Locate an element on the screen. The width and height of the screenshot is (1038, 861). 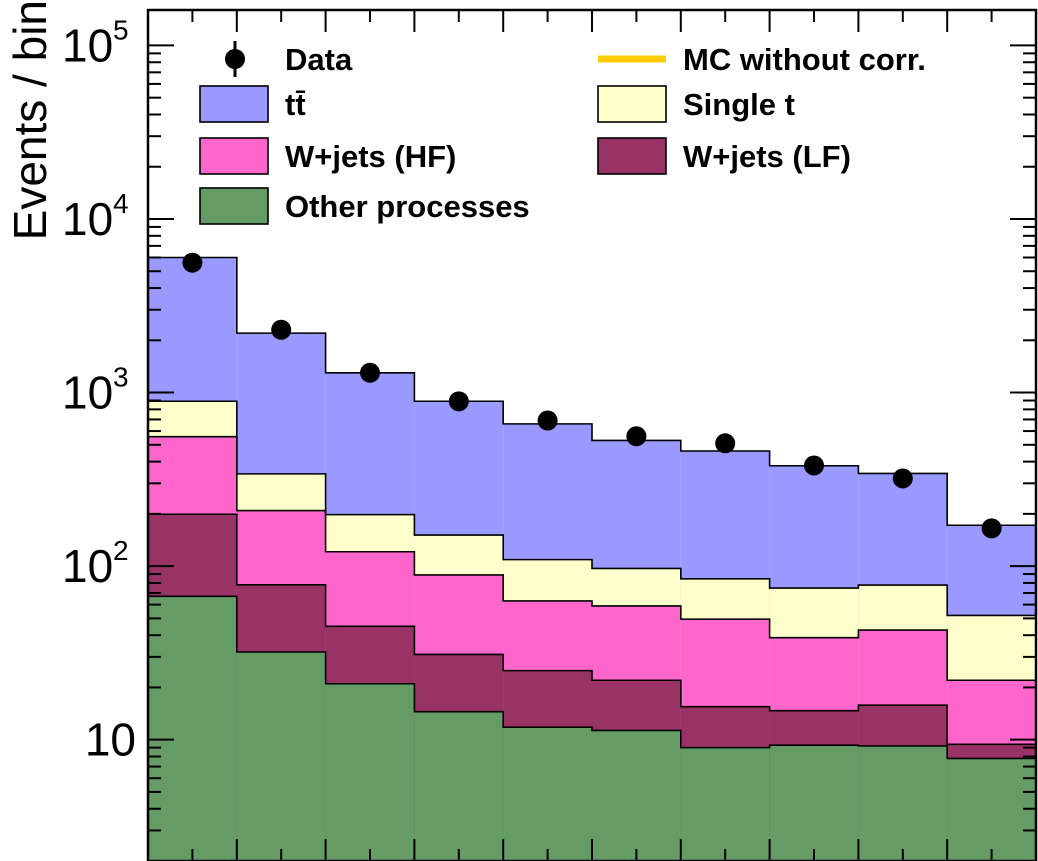
legend-entry-3: Single t is located at coordinates (696, 104).